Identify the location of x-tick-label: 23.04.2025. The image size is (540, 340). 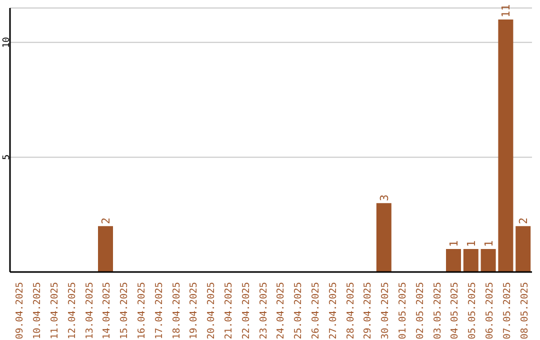
(264, 311).